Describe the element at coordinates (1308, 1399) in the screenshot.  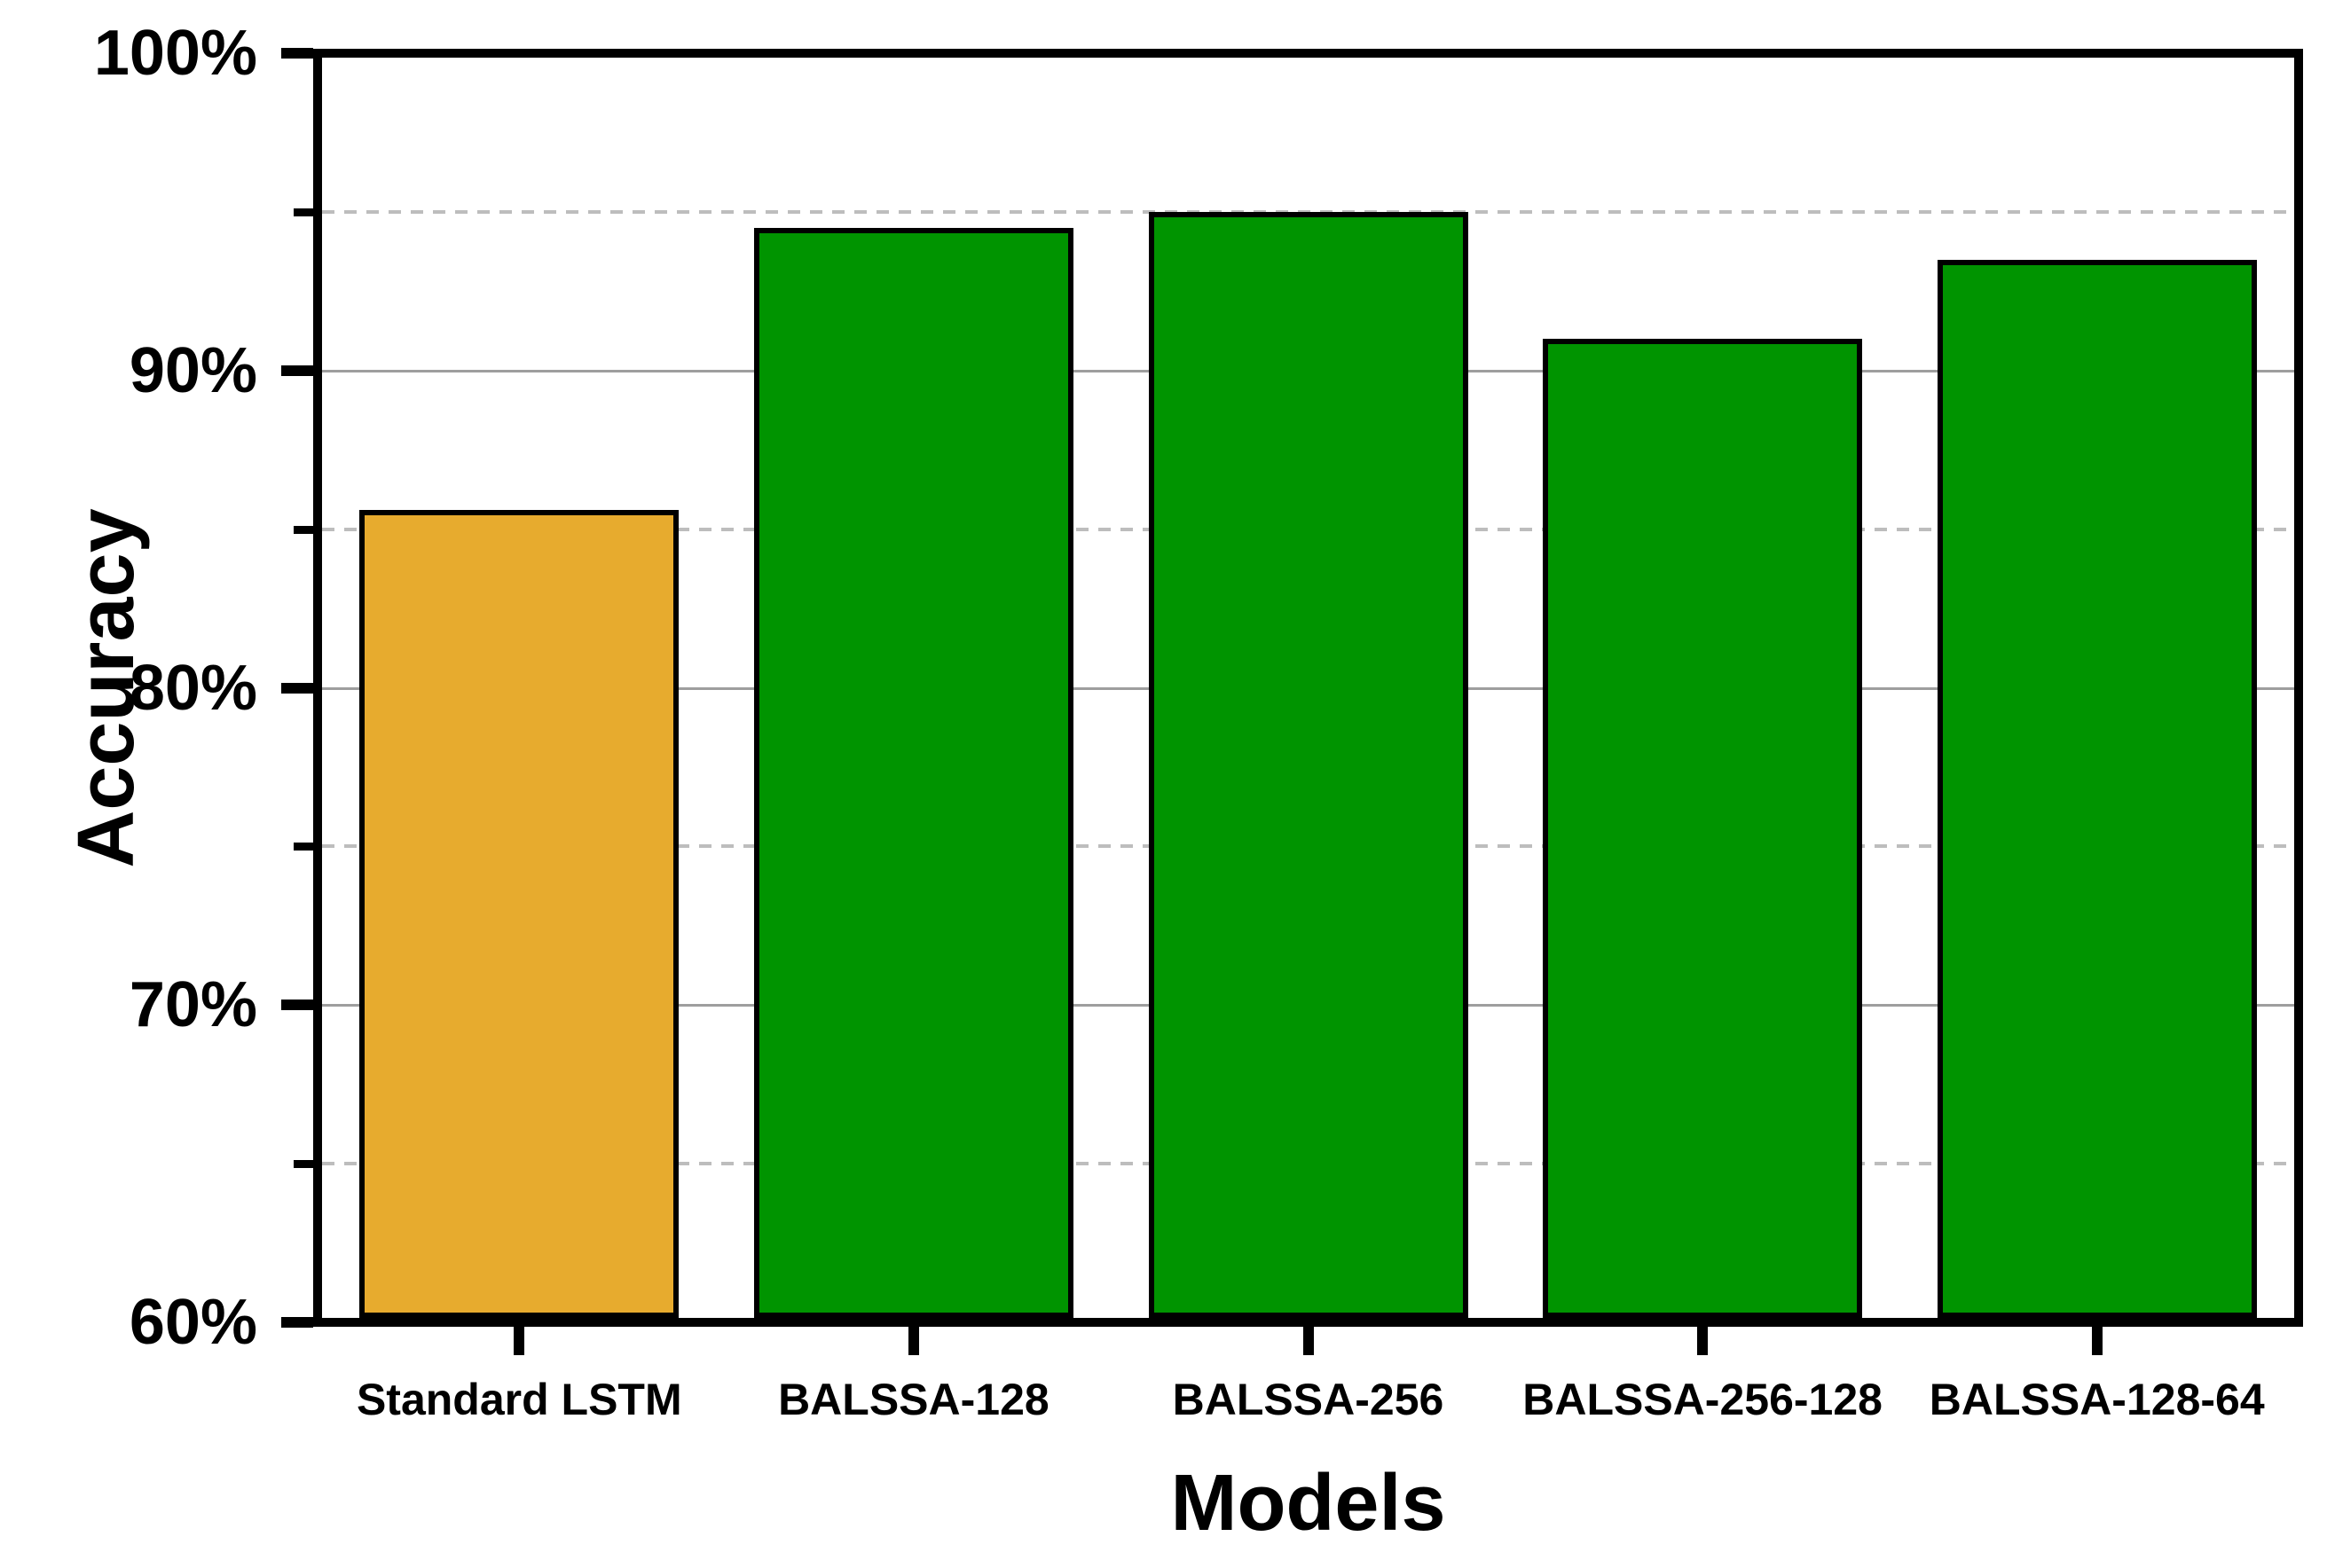
I see `x-axis-tick-label: BALSSA-256` at that location.